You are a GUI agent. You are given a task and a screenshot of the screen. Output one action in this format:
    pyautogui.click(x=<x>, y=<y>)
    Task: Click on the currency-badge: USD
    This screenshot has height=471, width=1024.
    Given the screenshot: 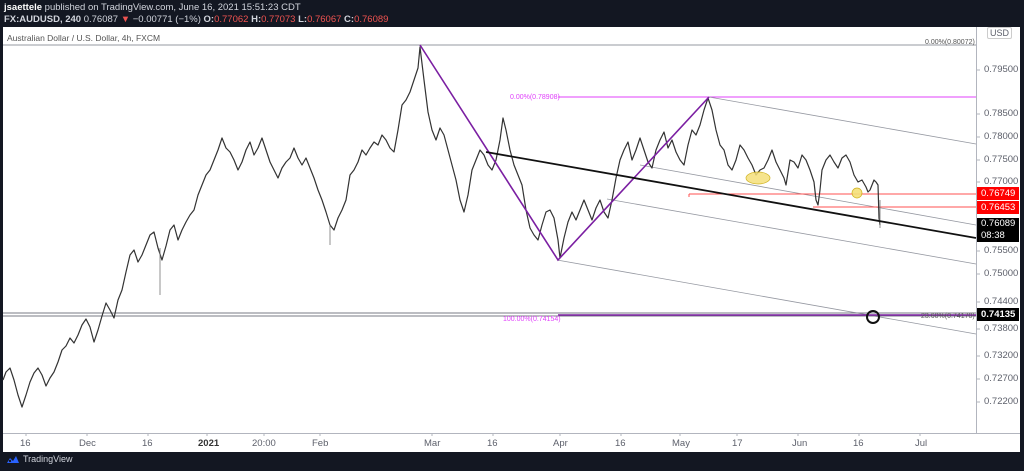 What is the action you would take?
    pyautogui.click(x=1000, y=33)
    